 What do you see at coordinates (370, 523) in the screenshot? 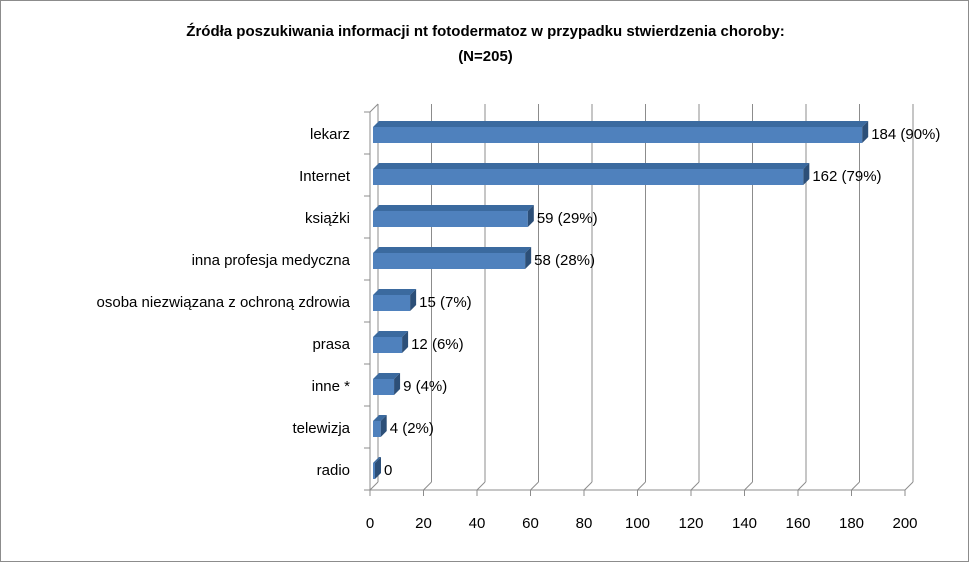
I see `x-tick-label-0: 0` at bounding box center [370, 523].